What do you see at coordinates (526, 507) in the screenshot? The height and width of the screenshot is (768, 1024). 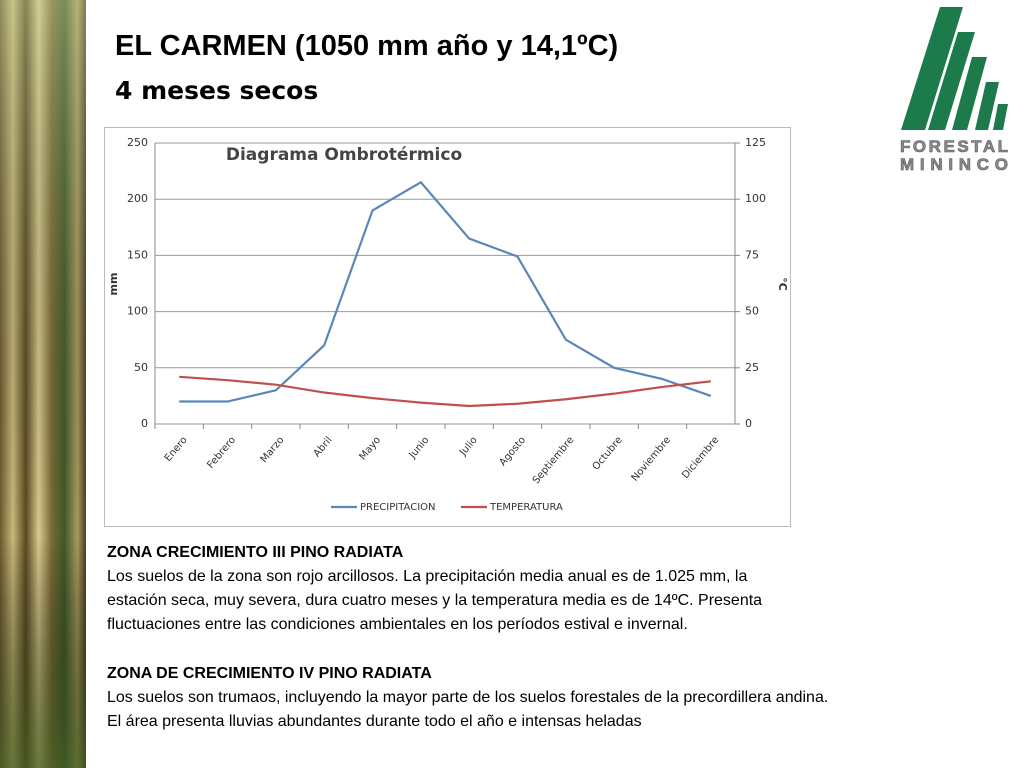 I see `legend-label: TEMPERATURA` at bounding box center [526, 507].